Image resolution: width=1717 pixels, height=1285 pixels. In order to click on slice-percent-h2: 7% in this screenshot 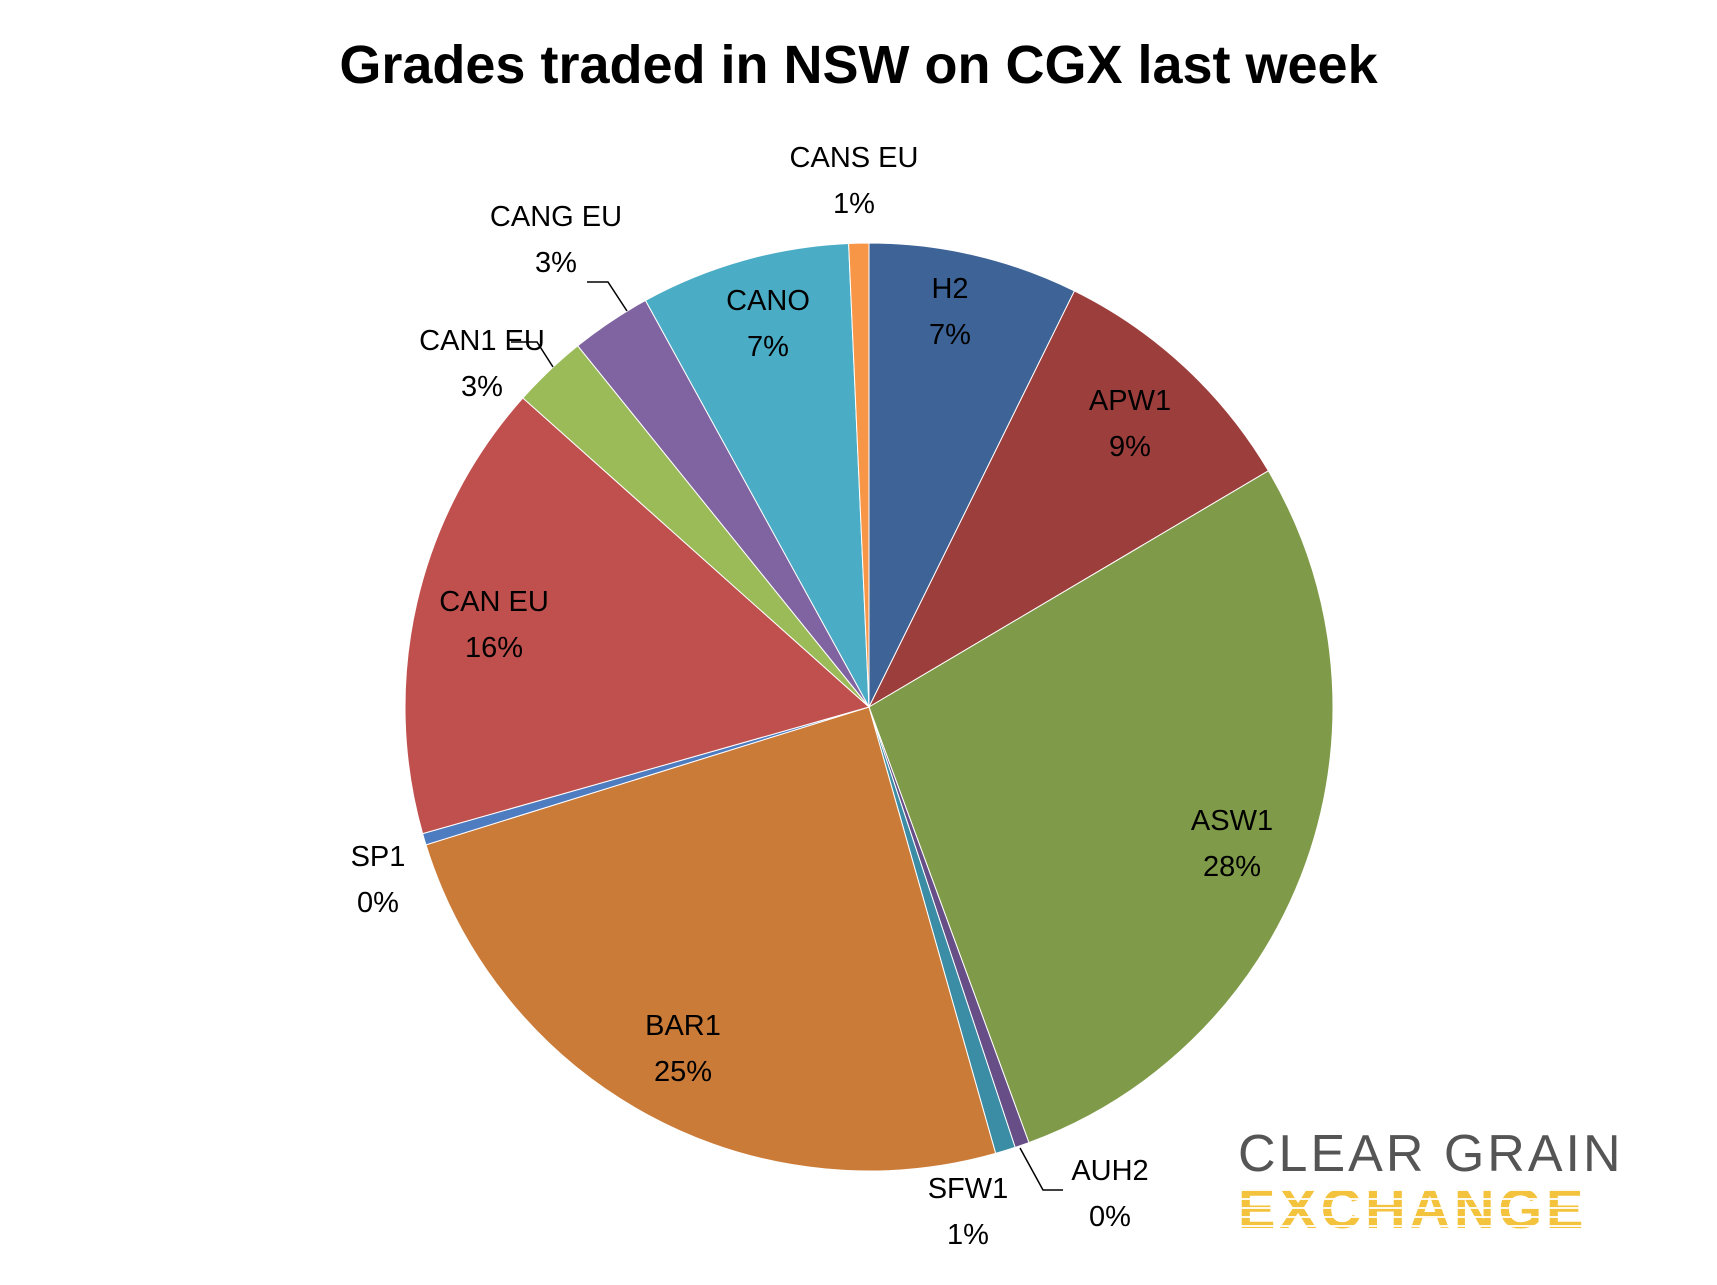, I will do `click(950, 335)`.